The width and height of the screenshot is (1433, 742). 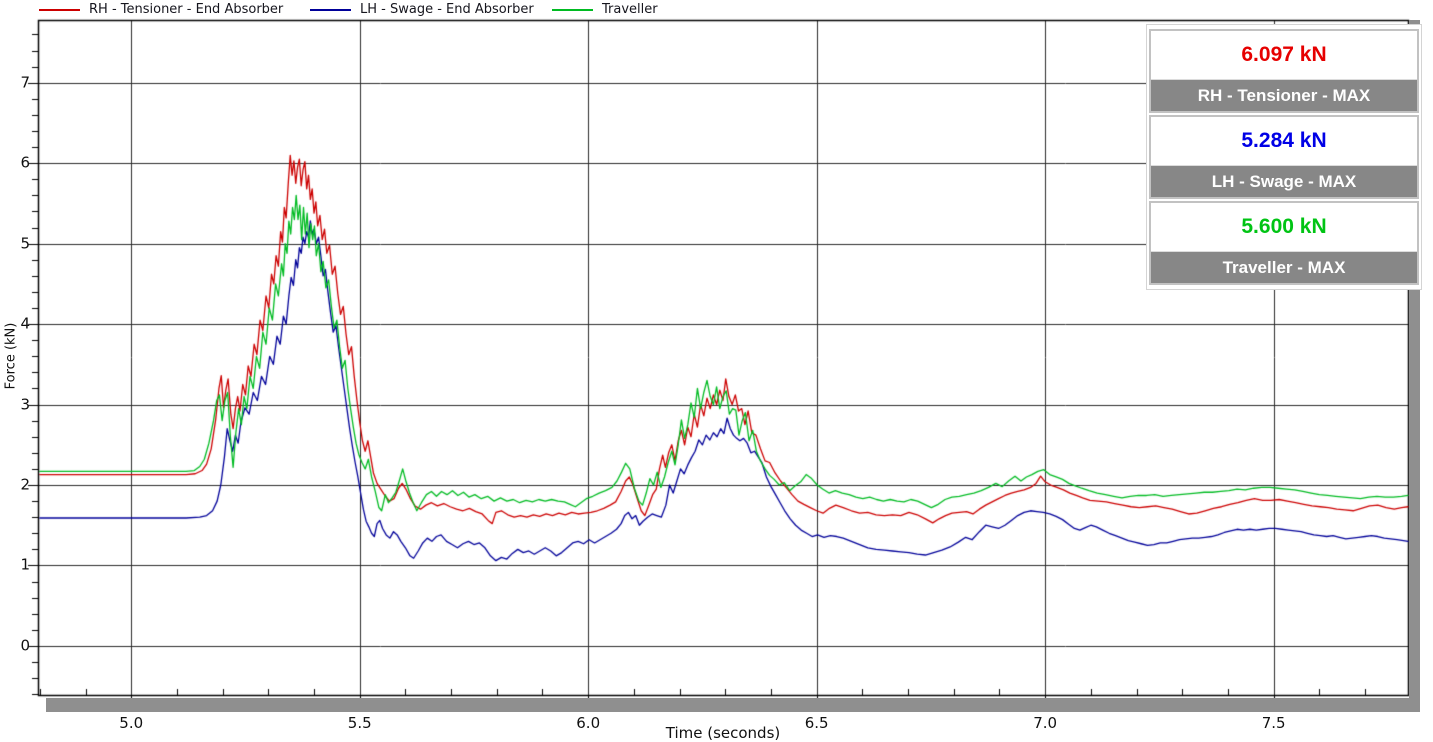 I want to click on x-tick-label: 5.0, so click(x=131, y=723).